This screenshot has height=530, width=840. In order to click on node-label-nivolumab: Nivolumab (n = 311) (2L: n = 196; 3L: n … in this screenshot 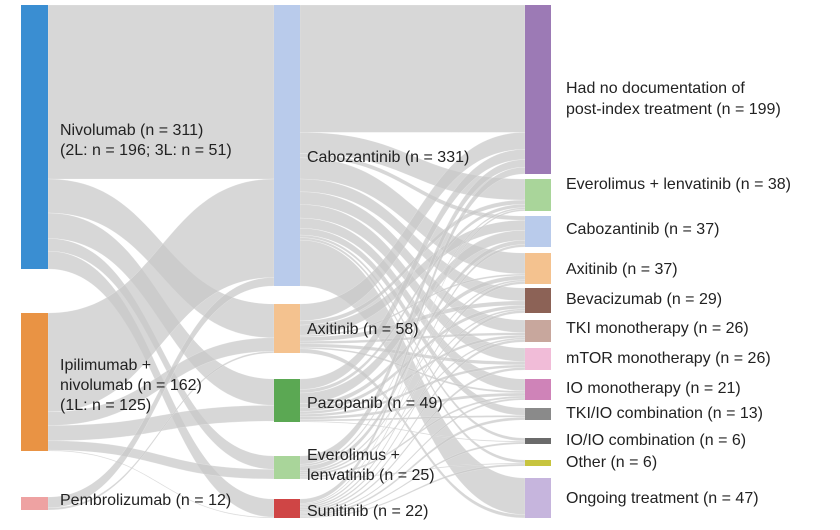, I will do `click(146, 140)`.